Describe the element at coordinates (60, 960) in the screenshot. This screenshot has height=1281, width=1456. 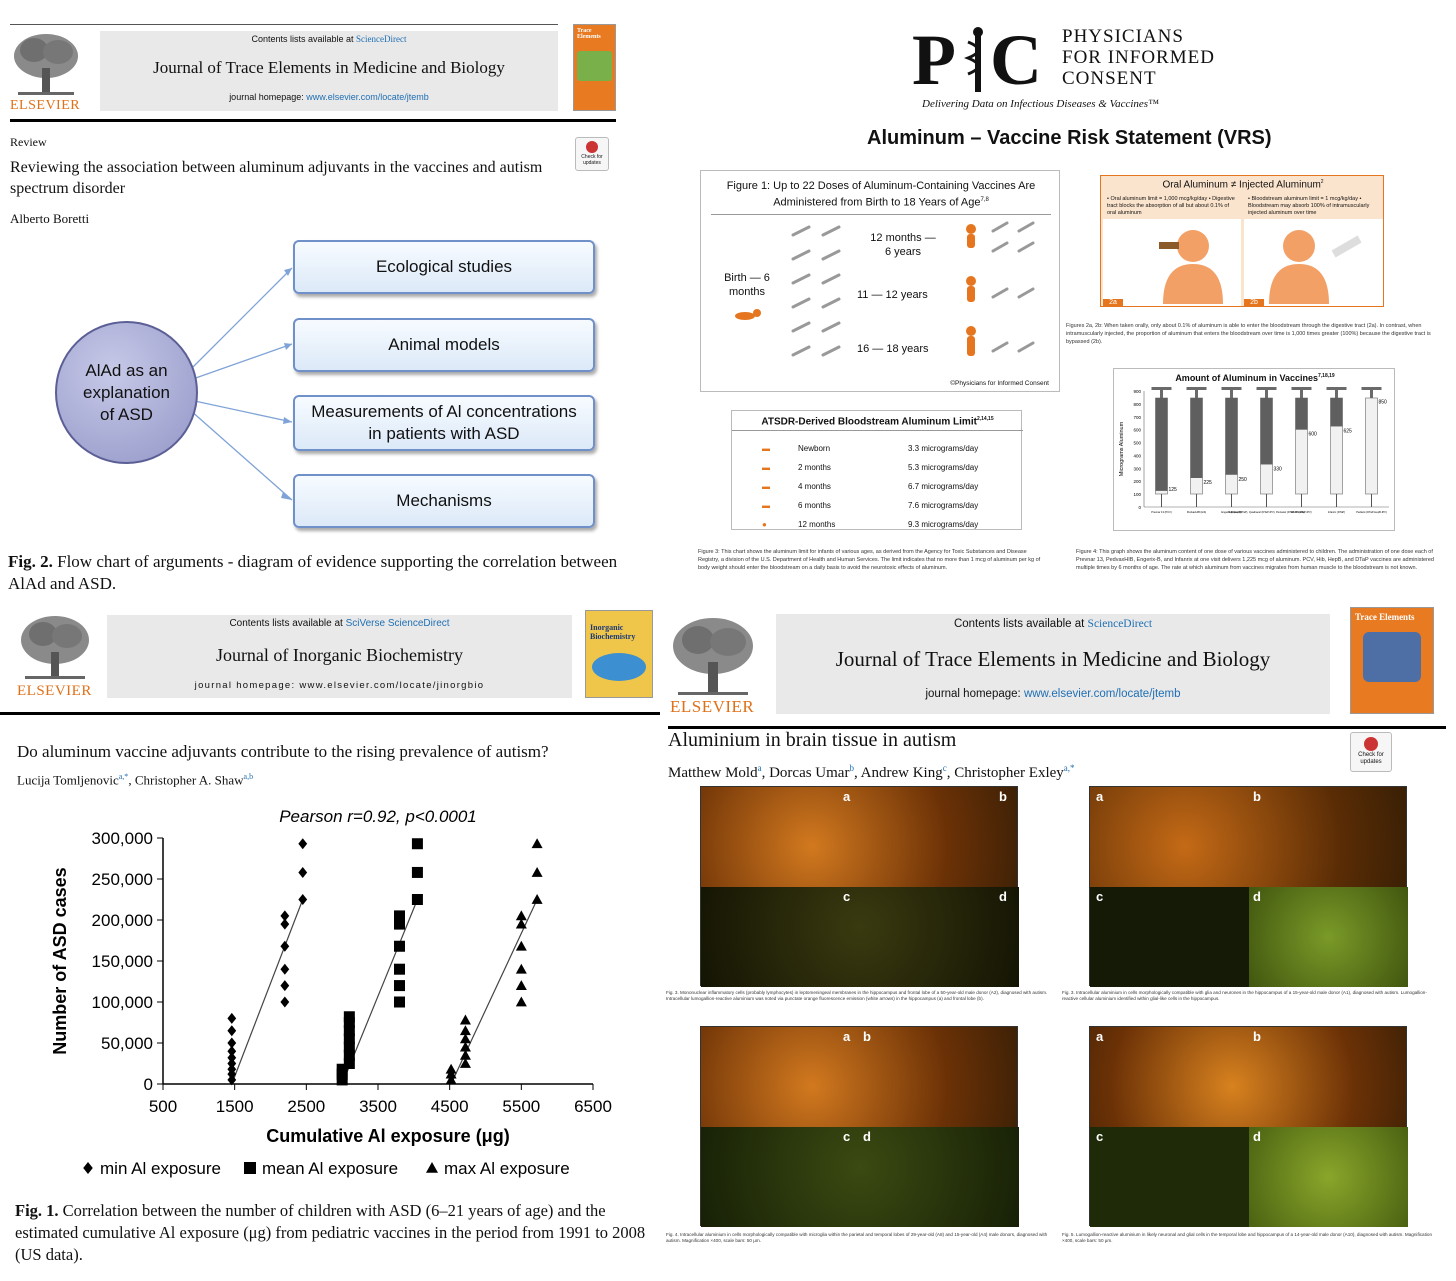
I see `y-axis-label: Number of ASD cases` at that location.